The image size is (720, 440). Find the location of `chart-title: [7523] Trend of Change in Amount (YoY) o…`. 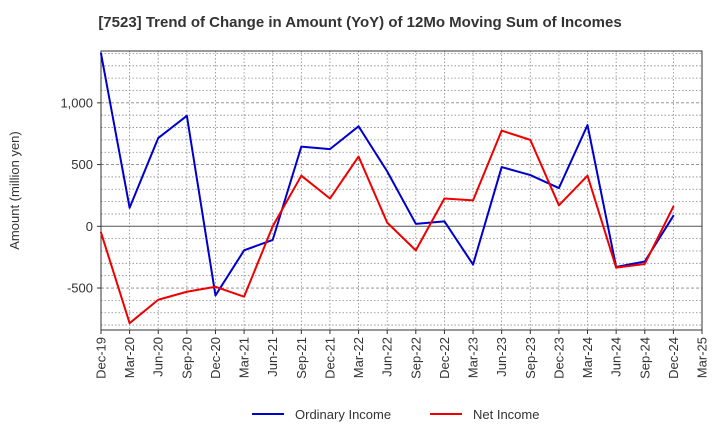

chart-title: [7523] Trend of Change in Amount (YoY) o… is located at coordinates (360, 22).